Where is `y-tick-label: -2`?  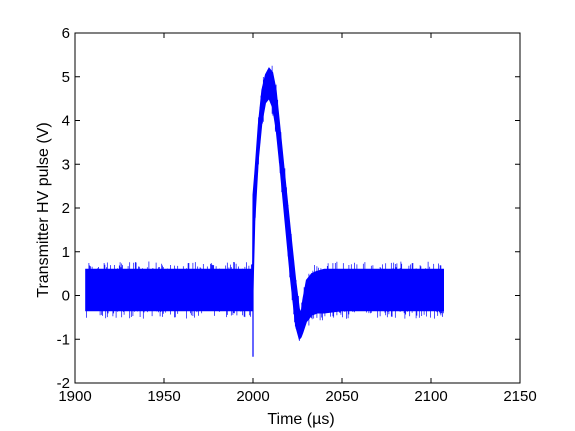 y-tick-label: -2 is located at coordinates (63, 383).